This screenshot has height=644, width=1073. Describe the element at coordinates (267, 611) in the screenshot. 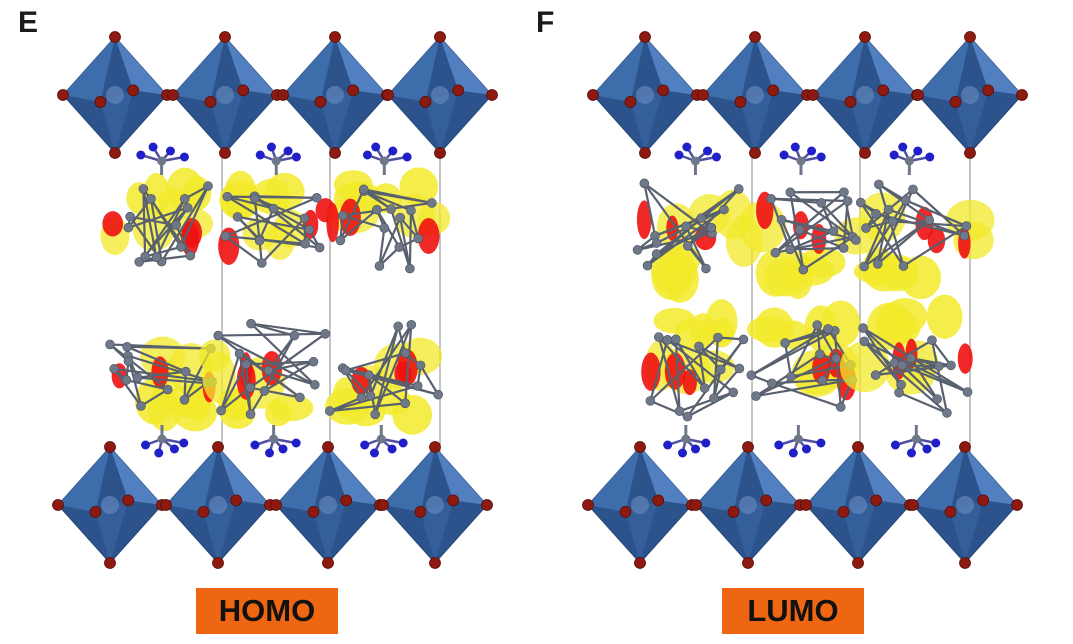

I see `homo-label: HOMO` at that location.